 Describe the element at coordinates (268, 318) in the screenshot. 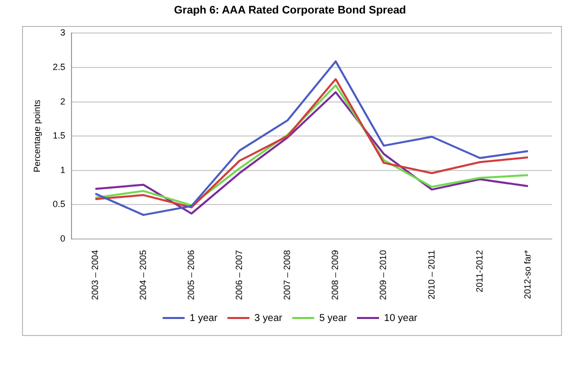

I see `legend-label: 3 year` at that location.